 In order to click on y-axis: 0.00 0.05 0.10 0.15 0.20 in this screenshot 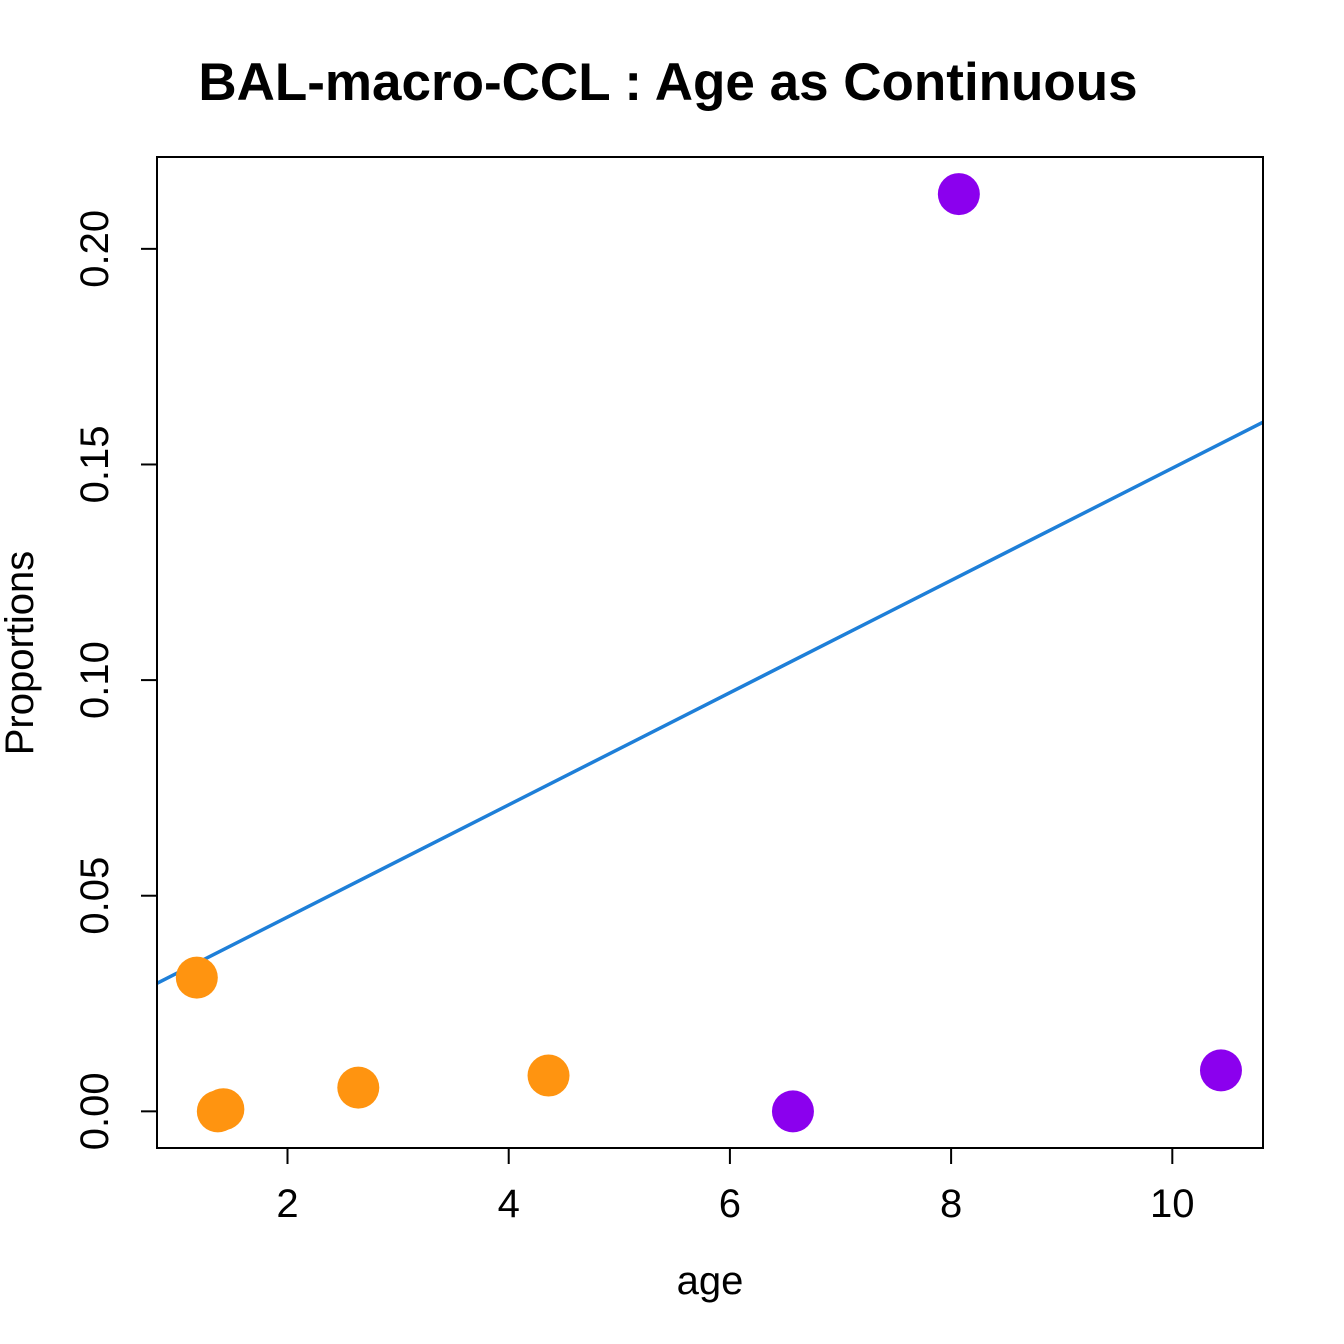, I will do `click(115, 680)`.